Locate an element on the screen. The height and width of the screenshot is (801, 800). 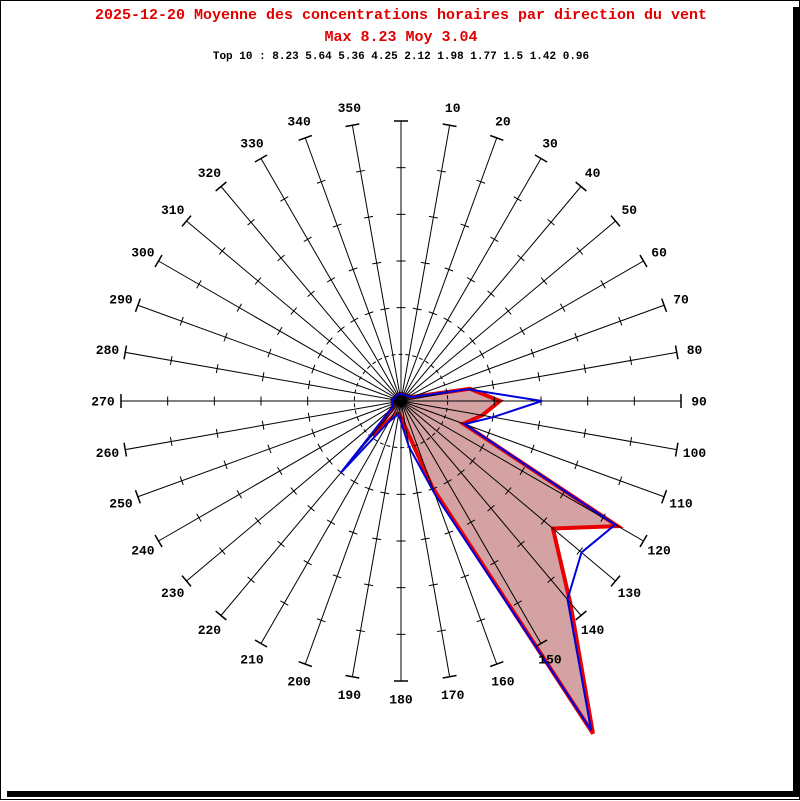
direction-label-190: 190 is located at coordinates (350, 695).